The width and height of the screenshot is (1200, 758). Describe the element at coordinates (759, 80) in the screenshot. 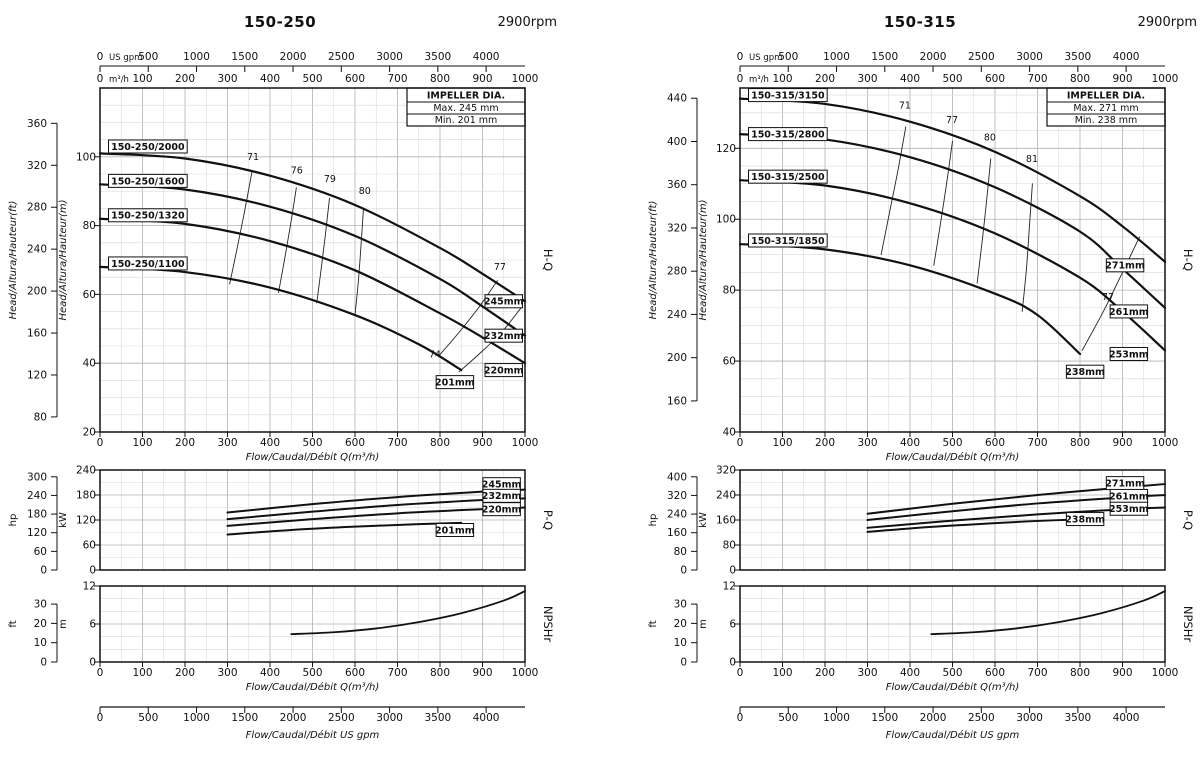

I see `svg-text: m³/h` at that location.